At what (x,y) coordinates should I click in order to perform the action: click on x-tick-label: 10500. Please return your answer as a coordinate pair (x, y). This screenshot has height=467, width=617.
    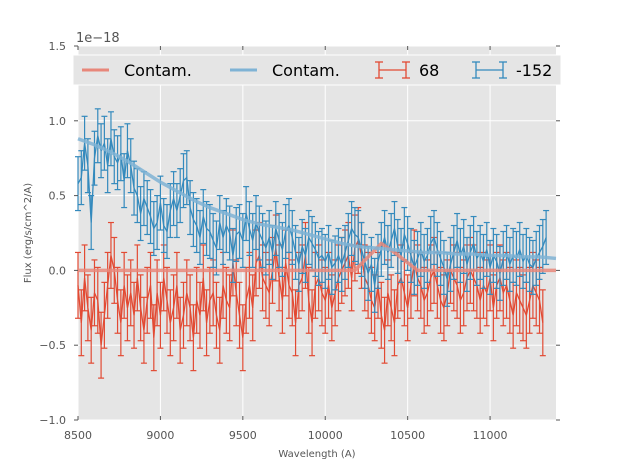
    Looking at the image, I should click on (407, 435).